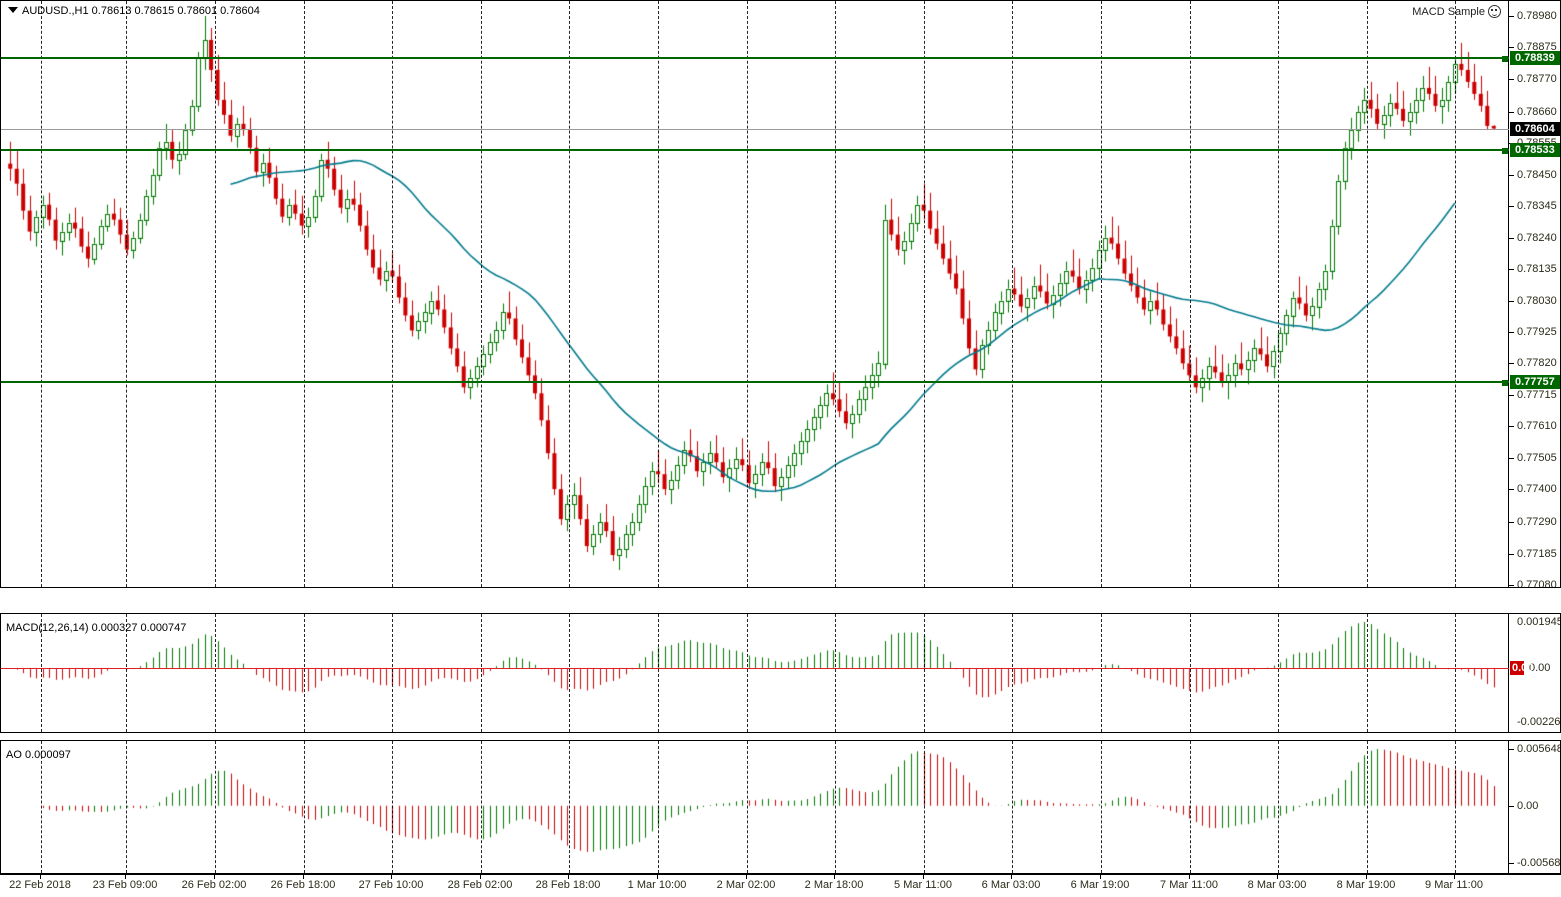 This screenshot has width=1561, height=897. I want to click on current-price-line, so click(755, 129).